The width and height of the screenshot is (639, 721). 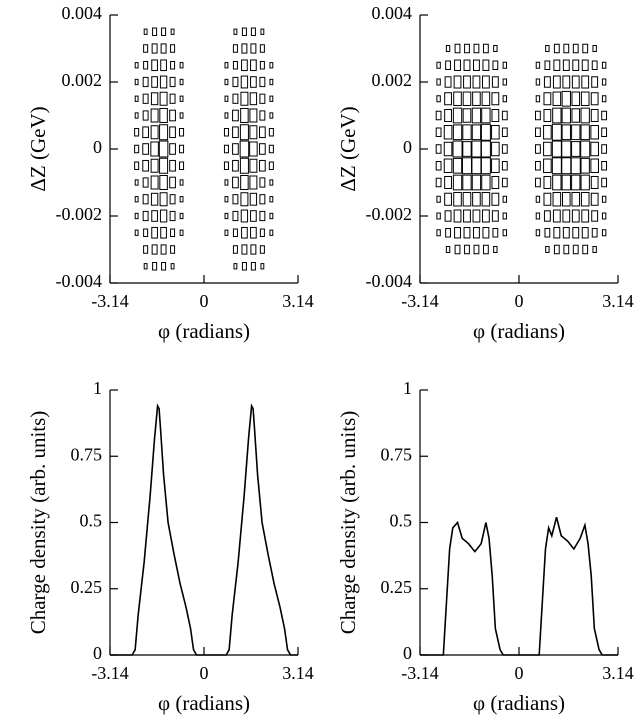 I want to click on y-tick-label: 0, so click(x=407, y=653).